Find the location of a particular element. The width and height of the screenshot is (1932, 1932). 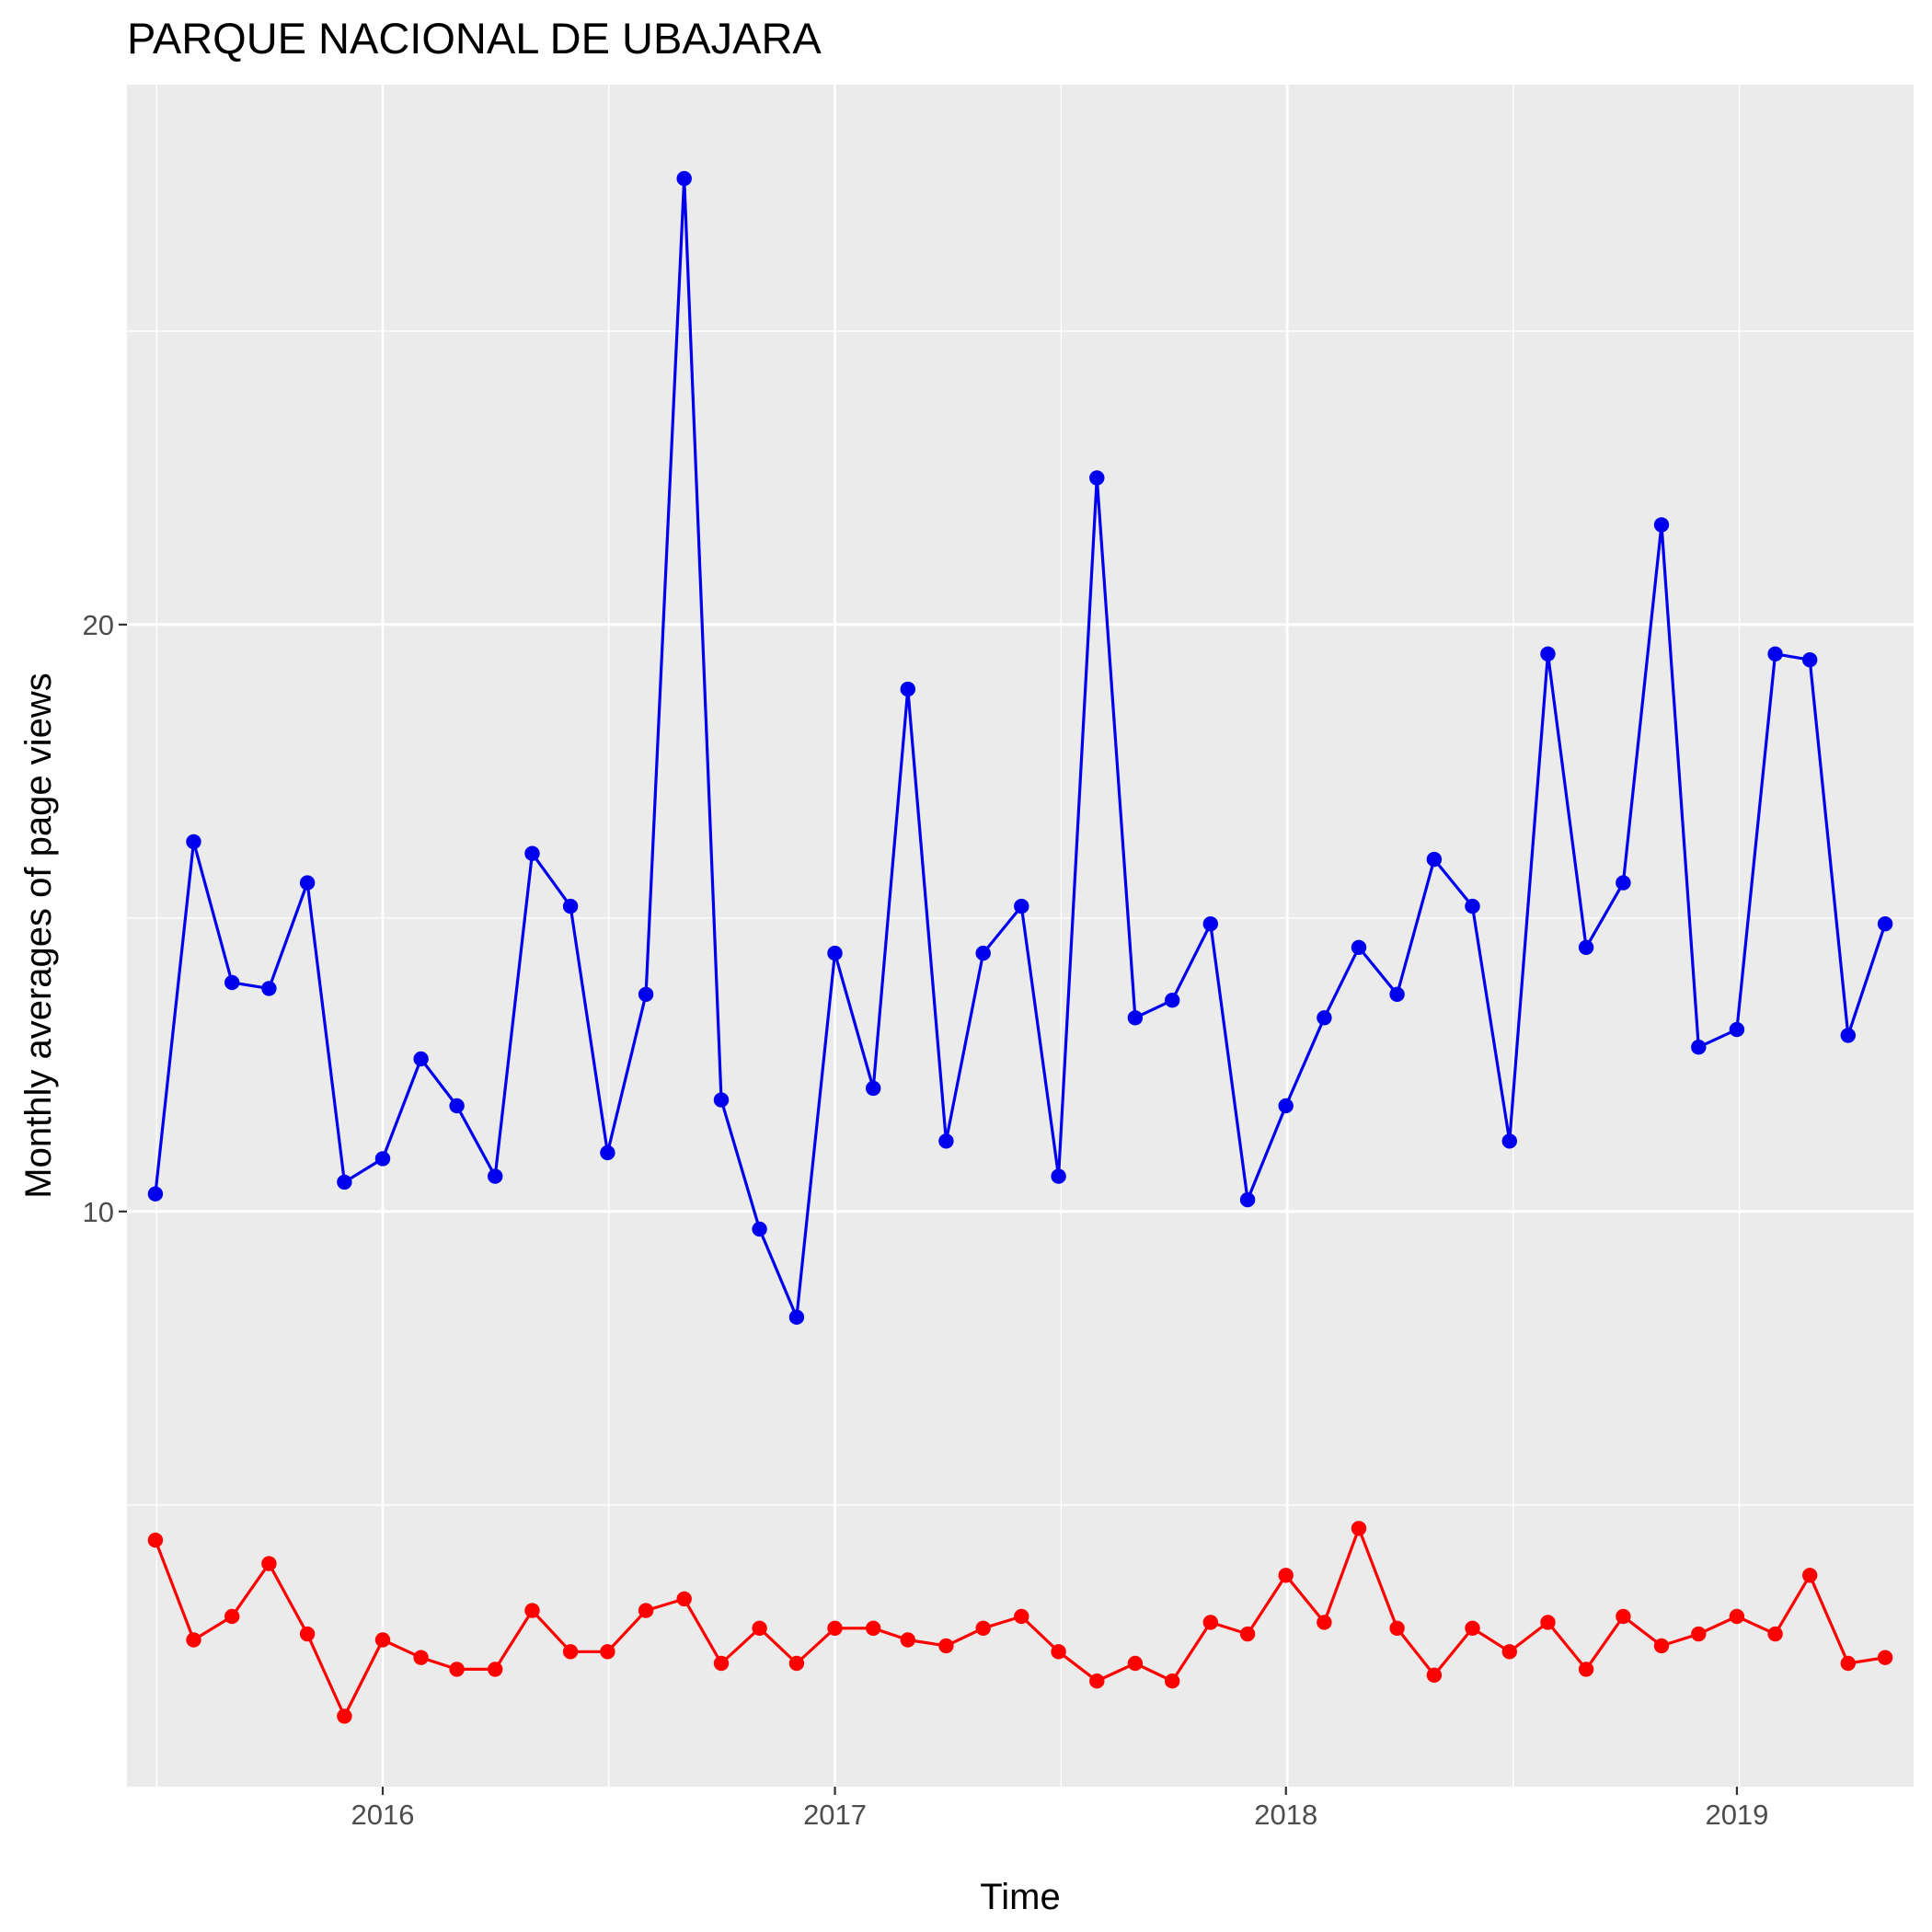

x-tick-label: 2018 is located at coordinates (1285, 1815).